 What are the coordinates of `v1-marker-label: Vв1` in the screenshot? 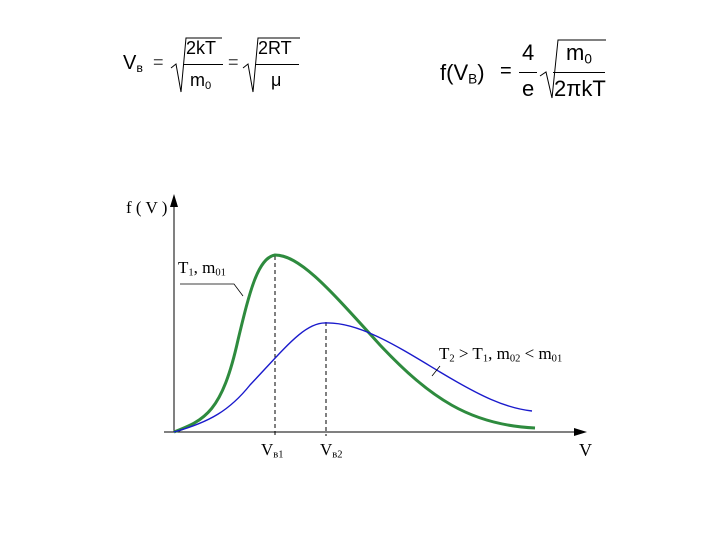 It's located at (272, 450).